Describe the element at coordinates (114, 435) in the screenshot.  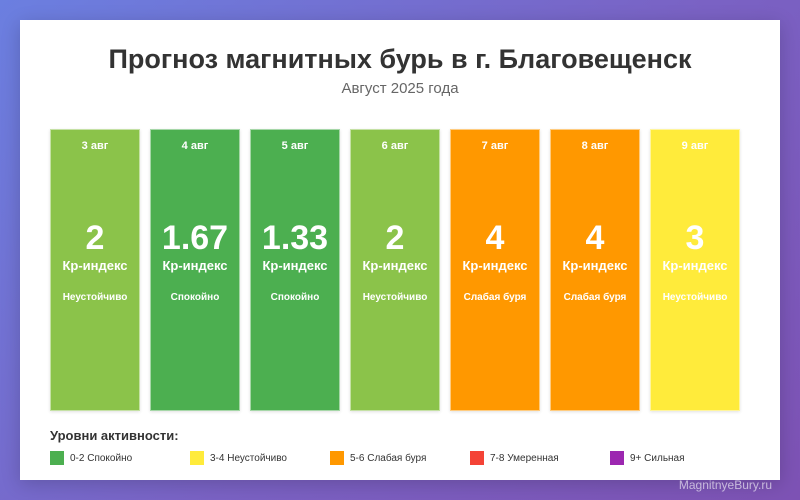
I see `legend-title: Уровни активности:` at that location.